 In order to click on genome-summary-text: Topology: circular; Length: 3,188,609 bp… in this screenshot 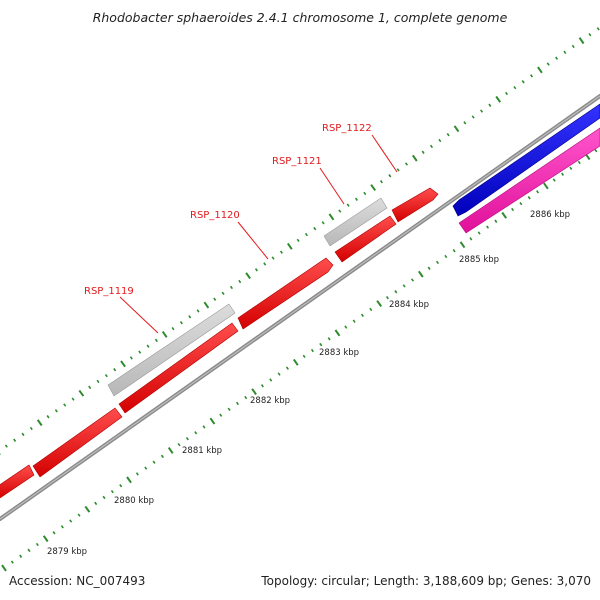, I will do `click(425, 581)`.